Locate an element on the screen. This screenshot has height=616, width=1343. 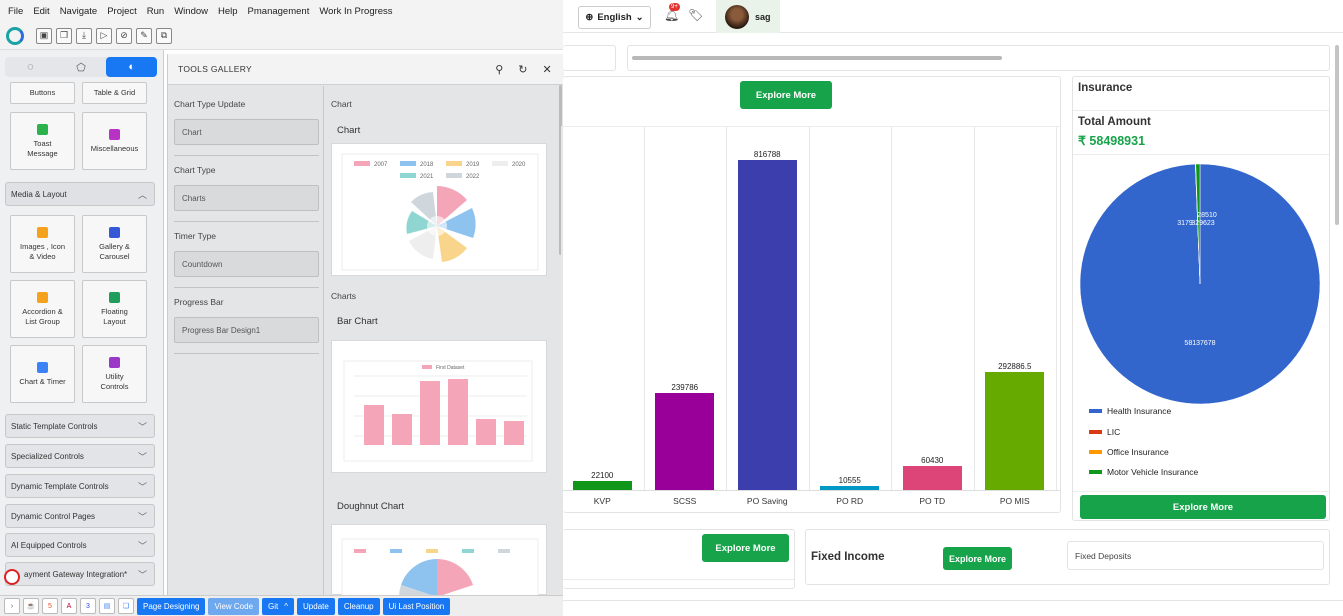
section-static-template: Static Template Controls ﹀ is located at coordinates (80, 426).